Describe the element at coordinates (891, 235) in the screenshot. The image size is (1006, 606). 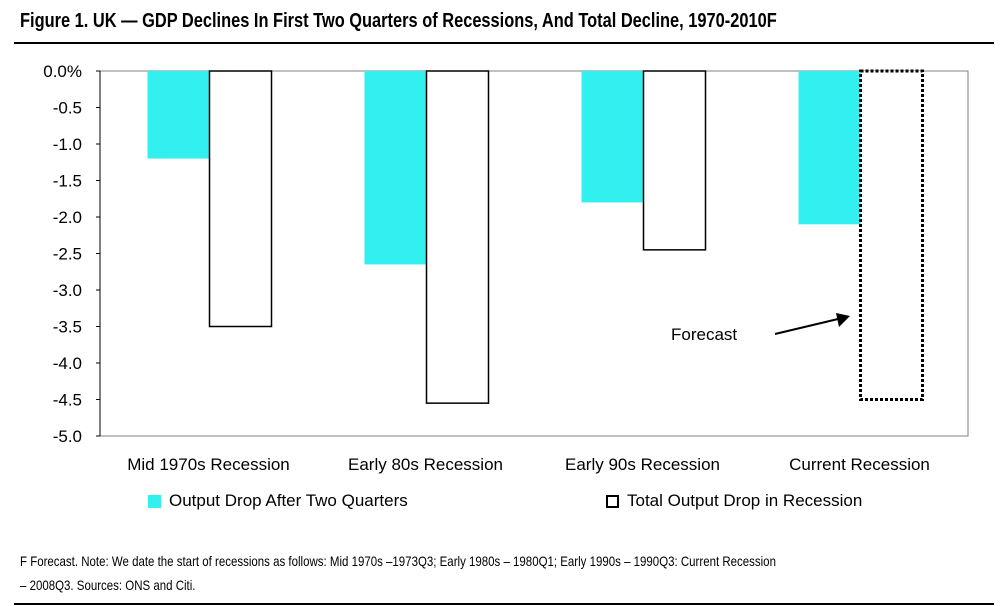
I see `bar-total-forecast` at that location.